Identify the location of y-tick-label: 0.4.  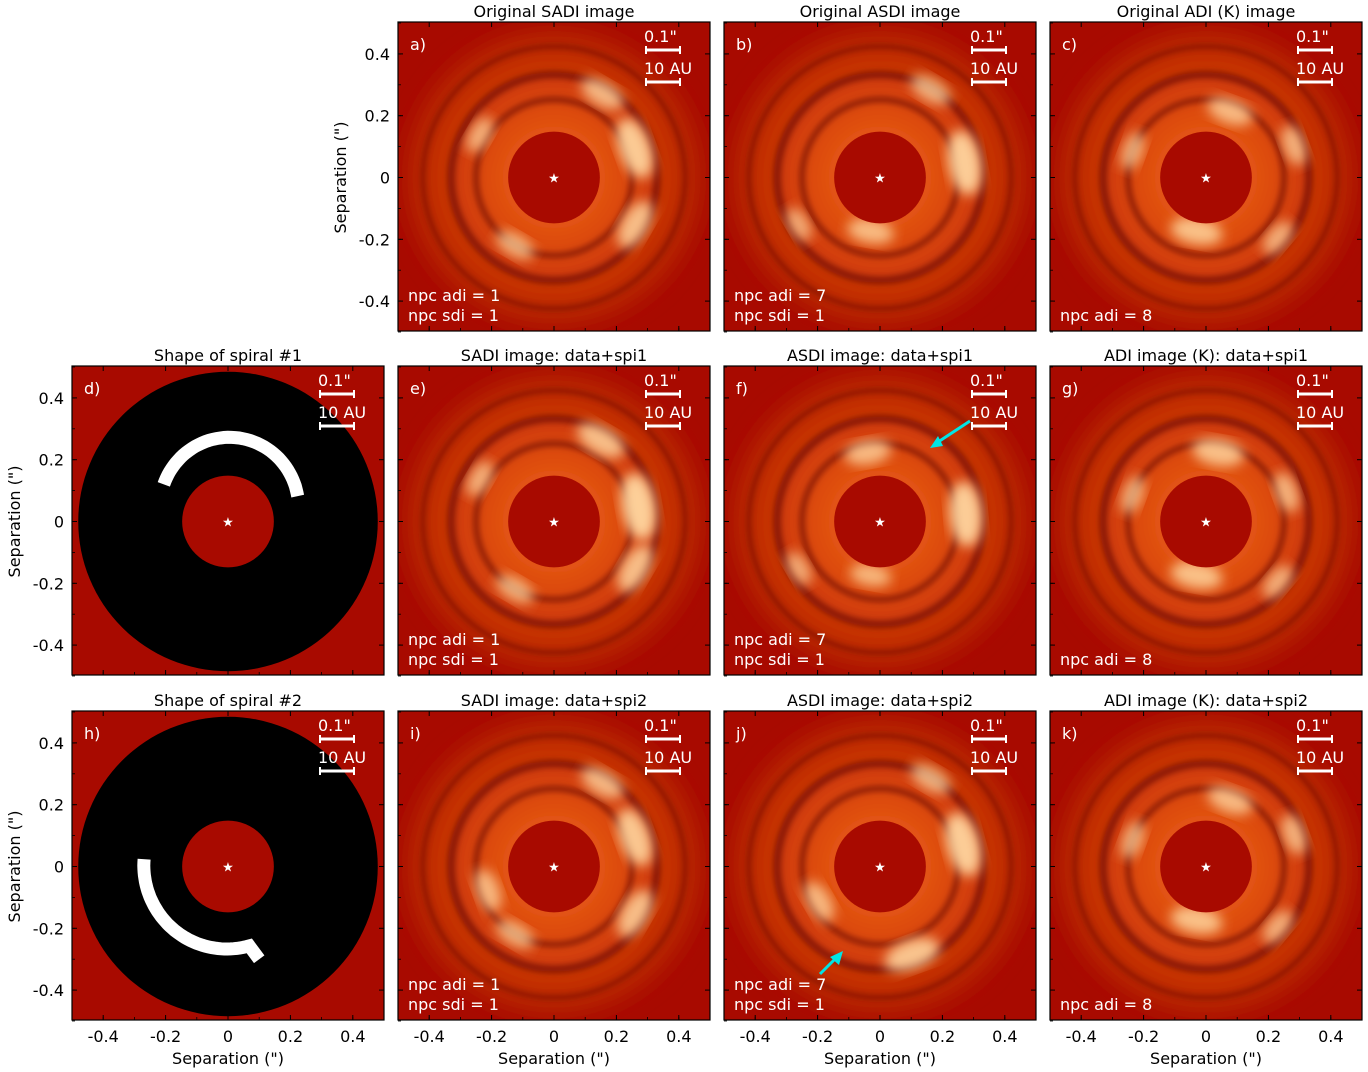
(377, 54).